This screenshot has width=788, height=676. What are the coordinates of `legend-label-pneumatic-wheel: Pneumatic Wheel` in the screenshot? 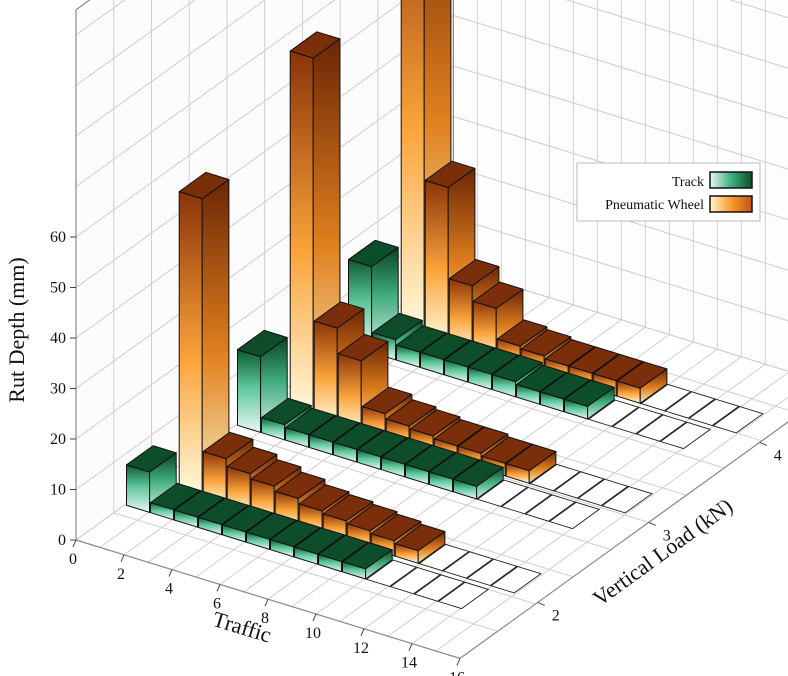 It's located at (654, 205).